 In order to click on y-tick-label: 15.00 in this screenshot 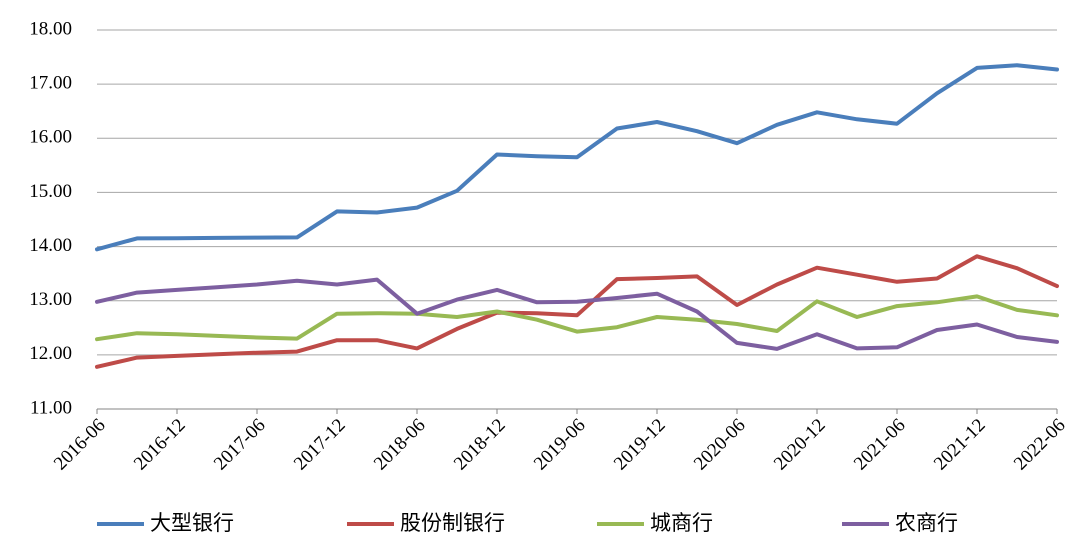, I will do `click(50, 191)`.